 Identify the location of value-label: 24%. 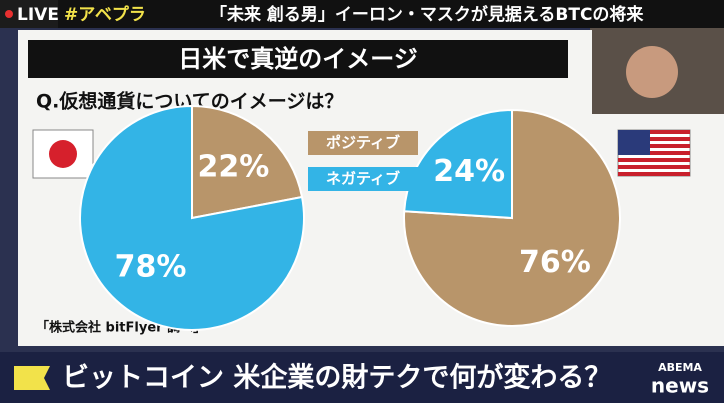
(469, 171).